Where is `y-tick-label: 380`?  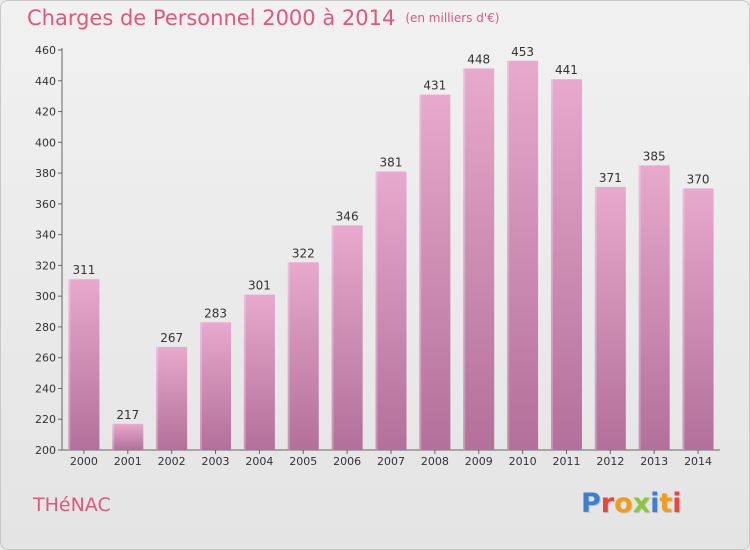
y-tick-label: 380 is located at coordinates (45, 173).